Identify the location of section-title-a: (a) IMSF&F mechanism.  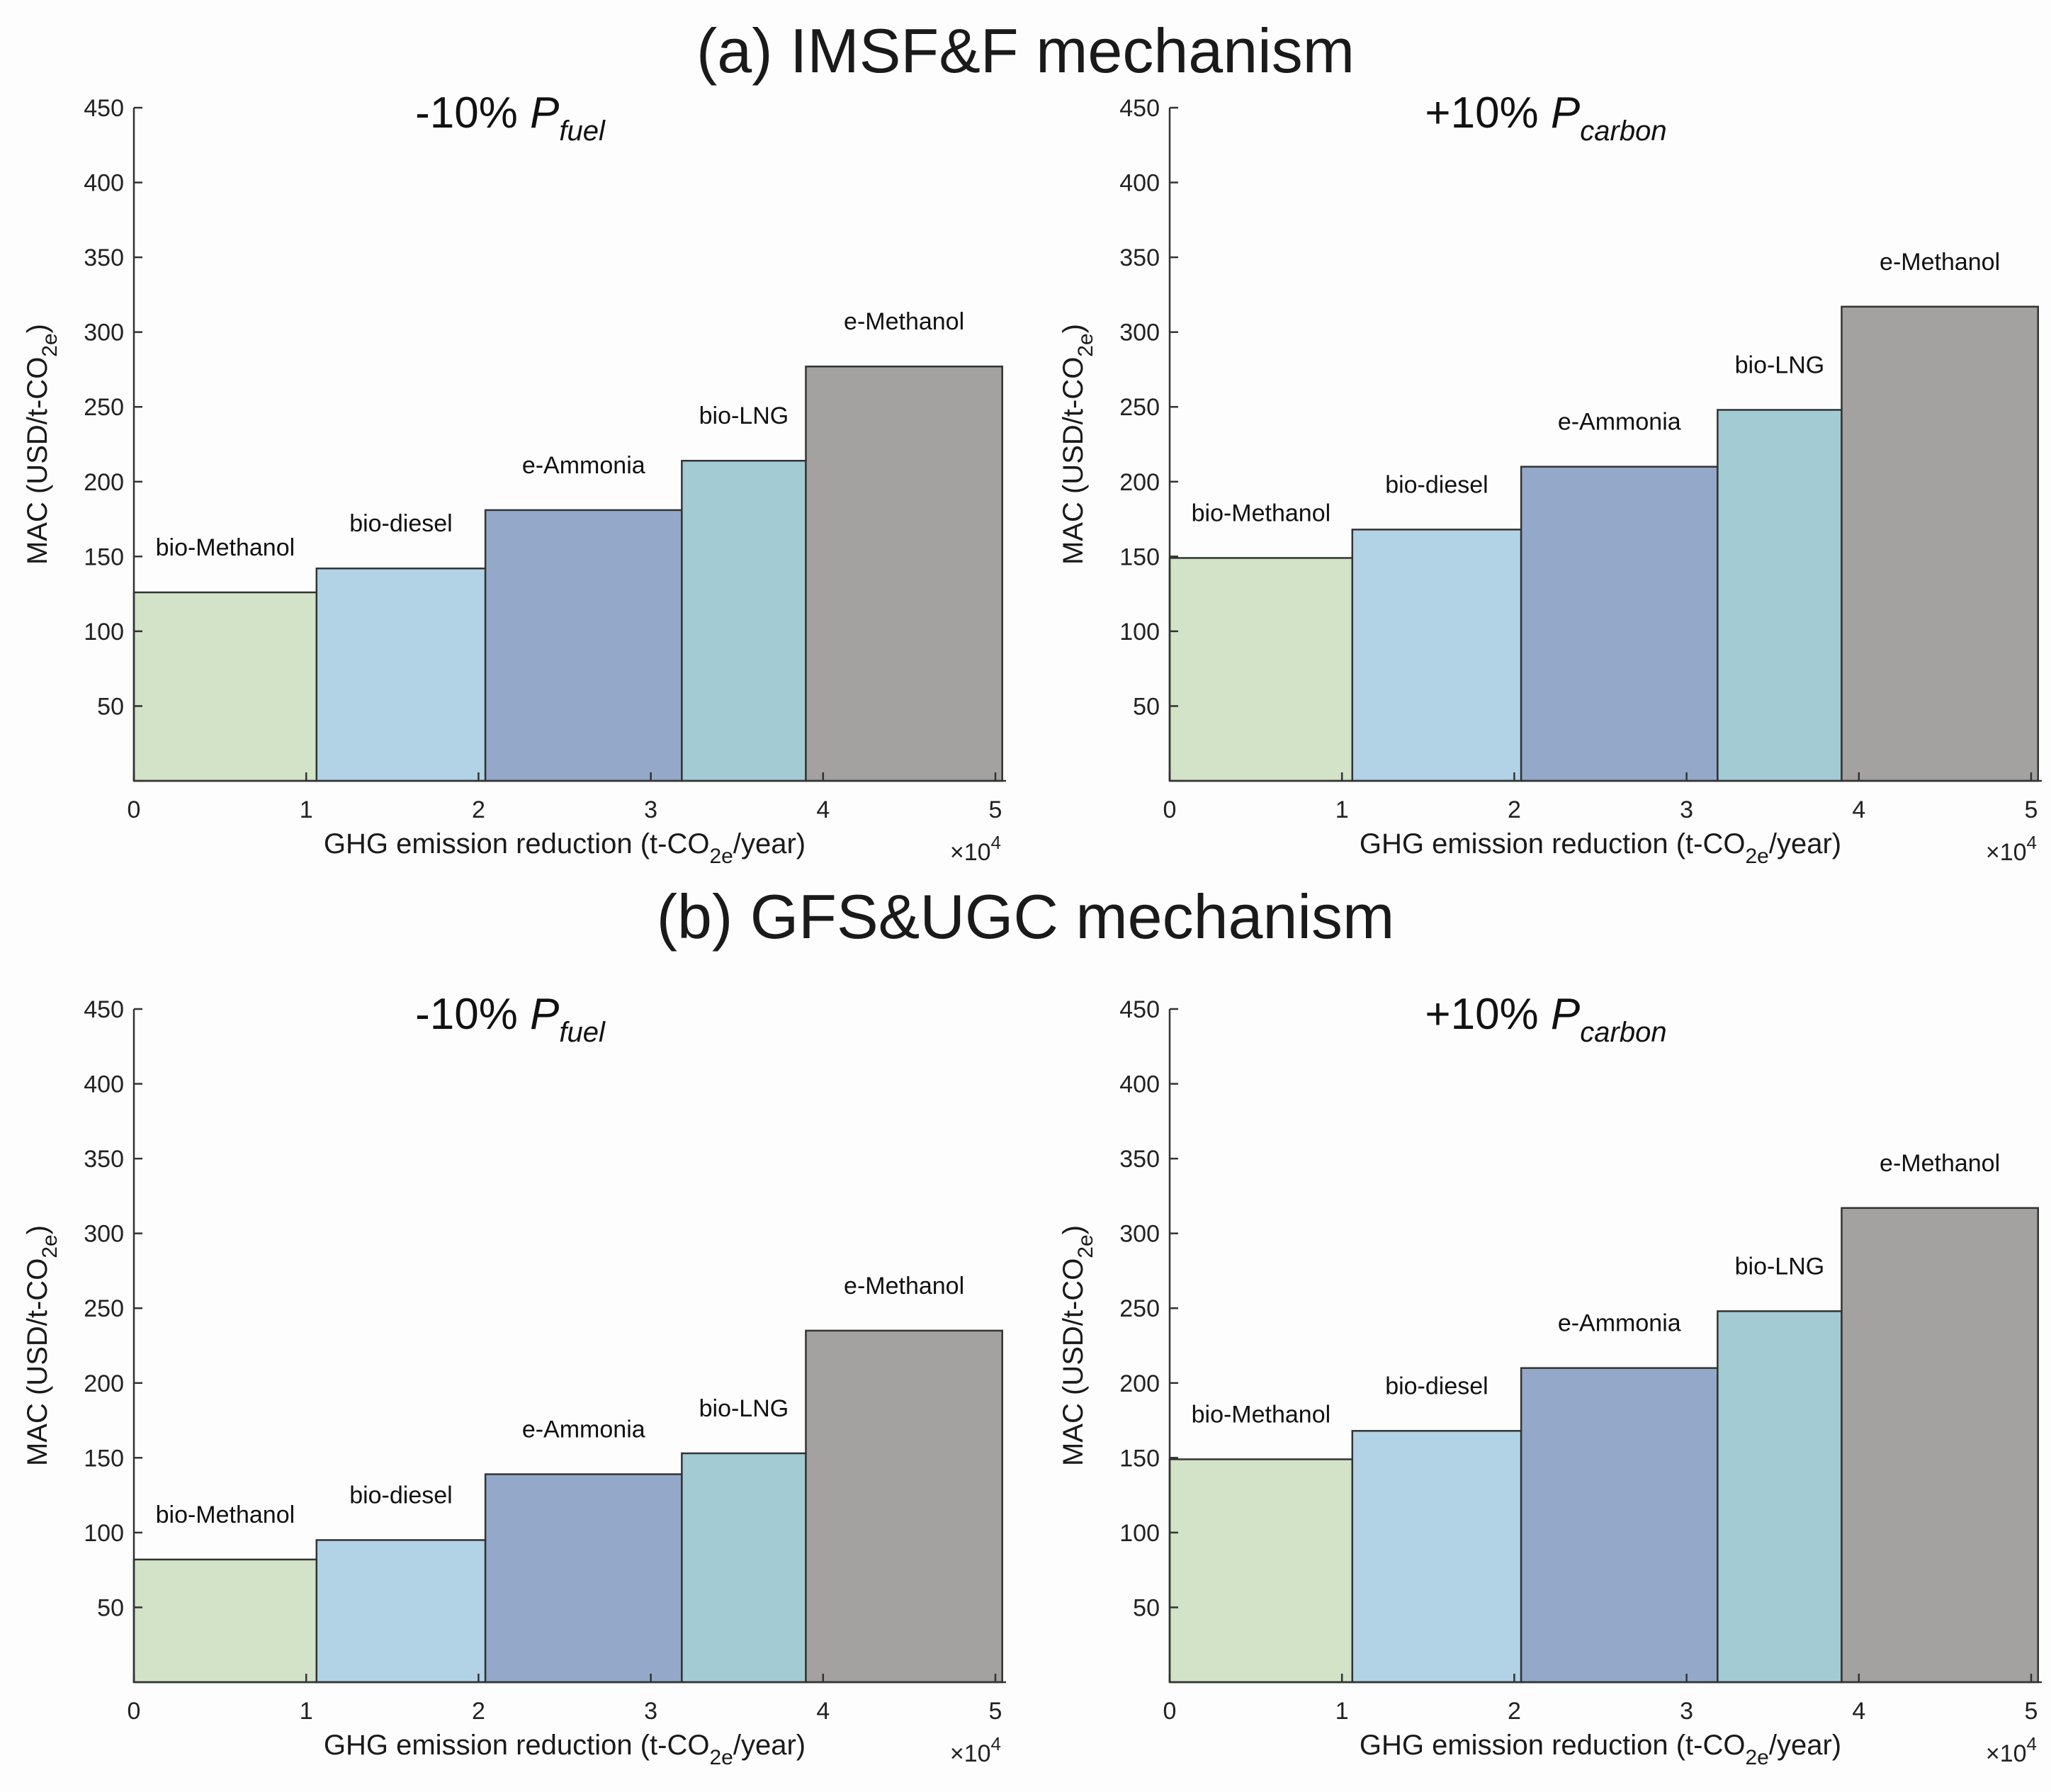
(1025, 51).